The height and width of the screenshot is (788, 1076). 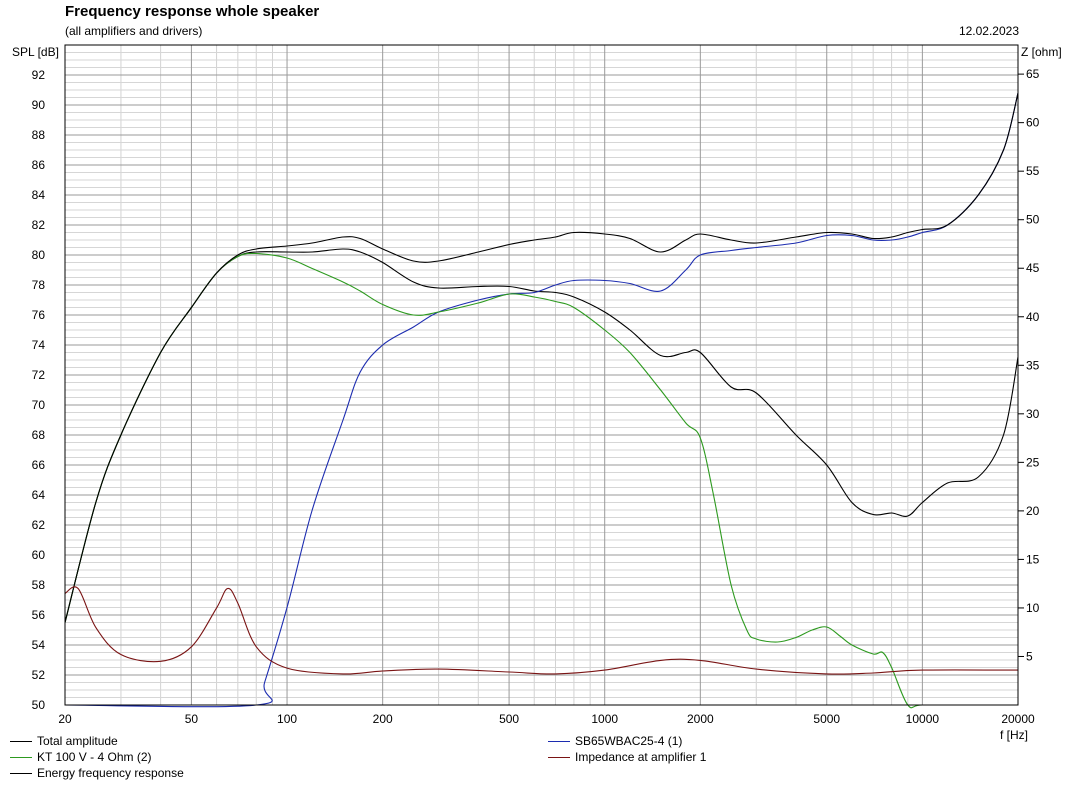 I want to click on y-tick-label-left: 84, so click(x=39, y=195).